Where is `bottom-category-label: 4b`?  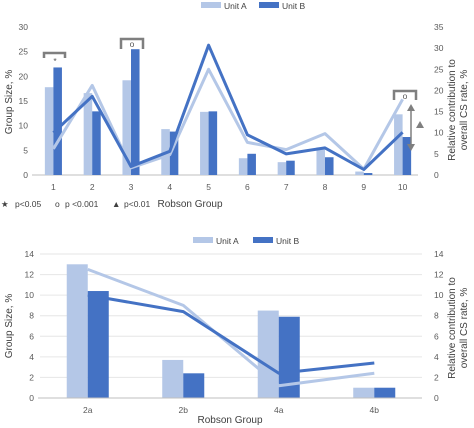
bottom-category-label: 4b is located at coordinates (375, 410).